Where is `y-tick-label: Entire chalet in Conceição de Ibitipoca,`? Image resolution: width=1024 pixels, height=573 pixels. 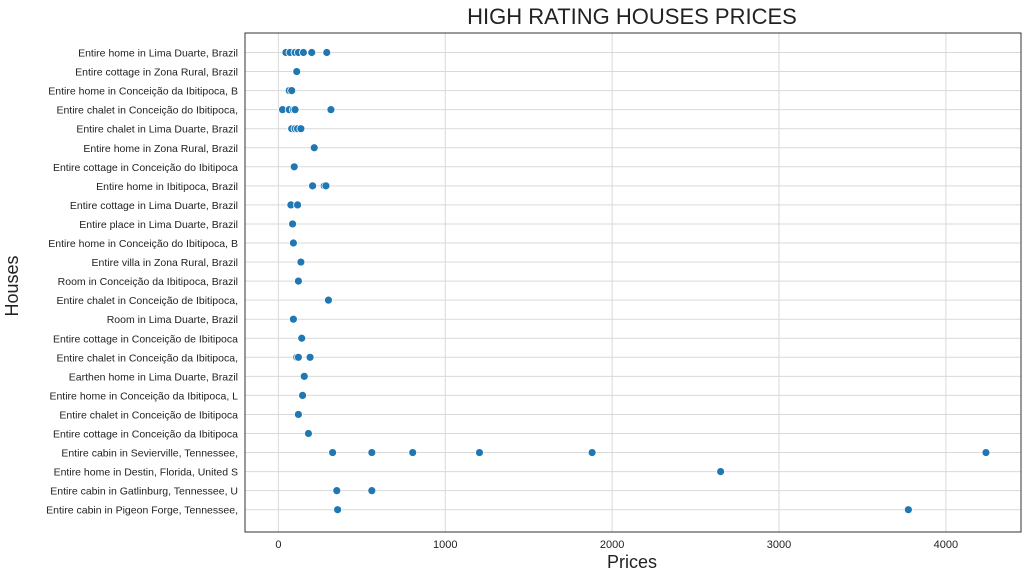 y-tick-label: Entire chalet in Conceição de Ibitipoca, is located at coordinates (147, 301).